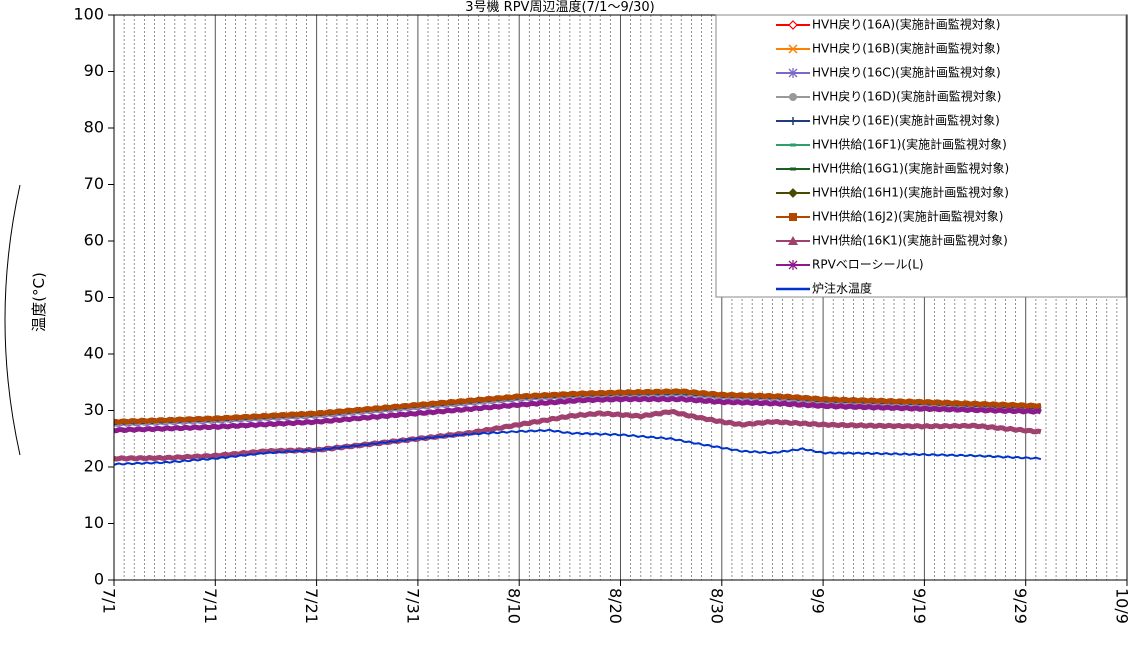 Image resolution: width=1146 pixels, height=645 pixels. I want to click on legend-item: RPVベローシール(L), so click(850, 265).